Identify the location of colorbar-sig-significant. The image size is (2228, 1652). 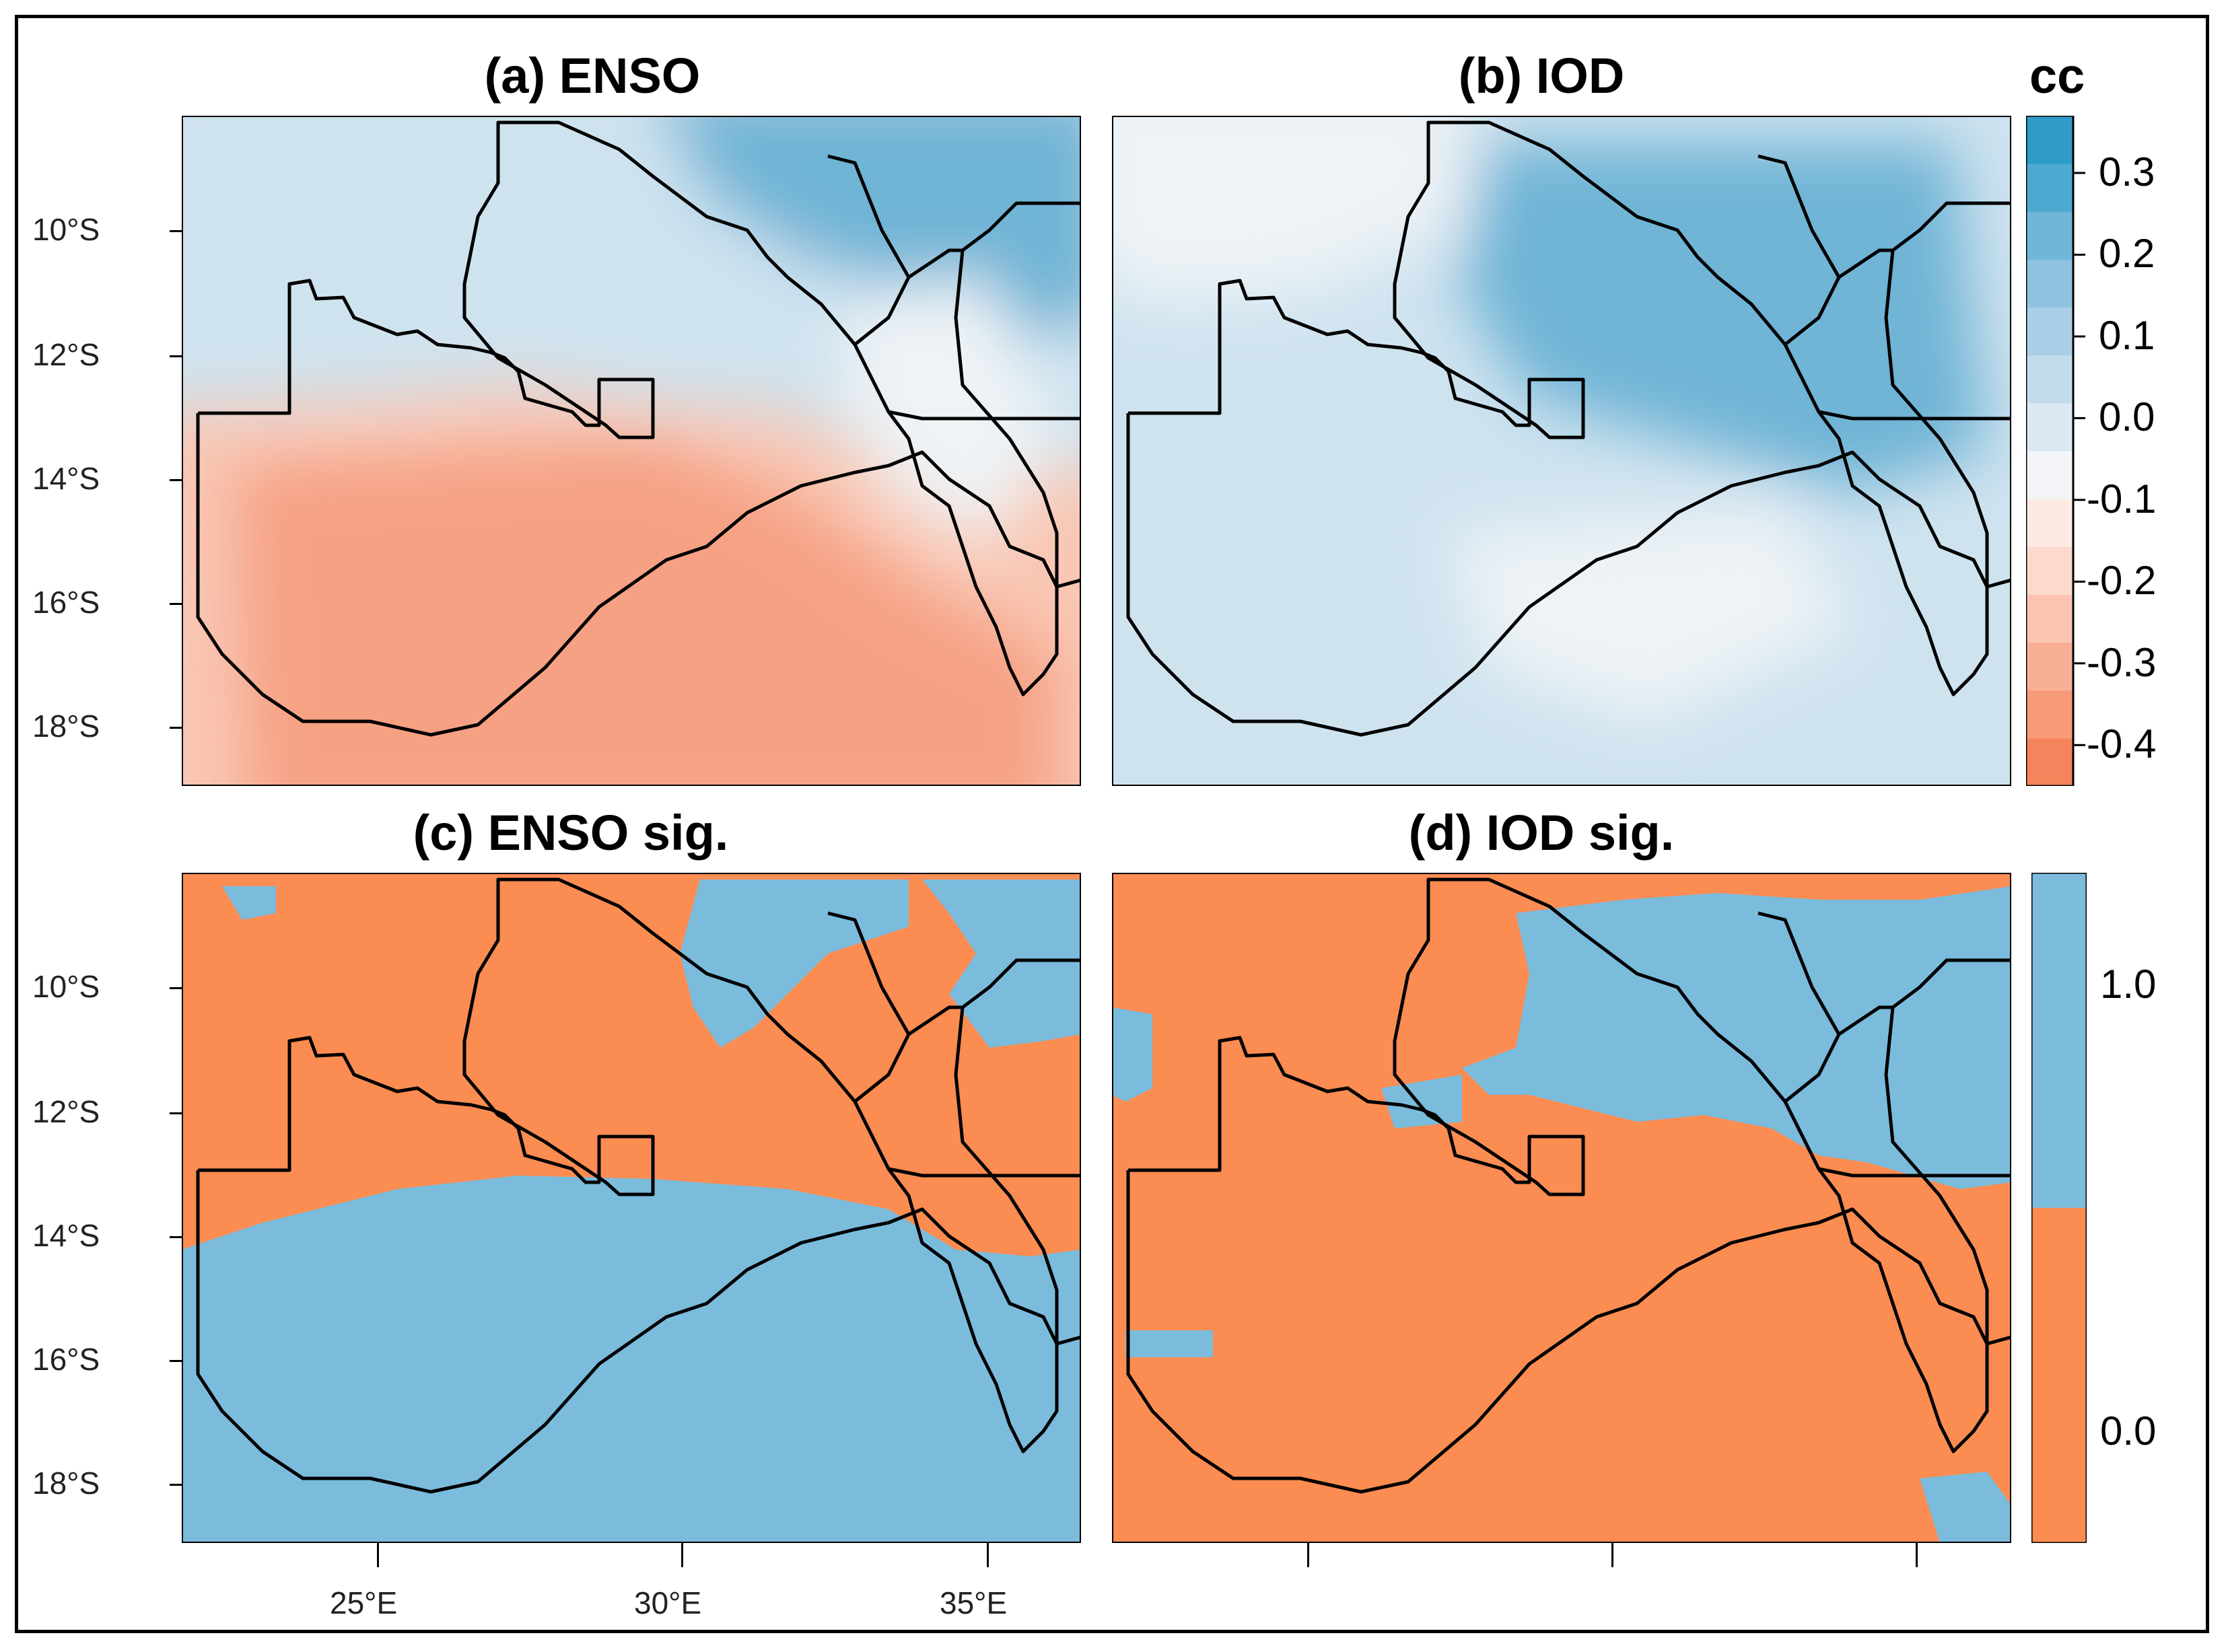
(2059, 1040).